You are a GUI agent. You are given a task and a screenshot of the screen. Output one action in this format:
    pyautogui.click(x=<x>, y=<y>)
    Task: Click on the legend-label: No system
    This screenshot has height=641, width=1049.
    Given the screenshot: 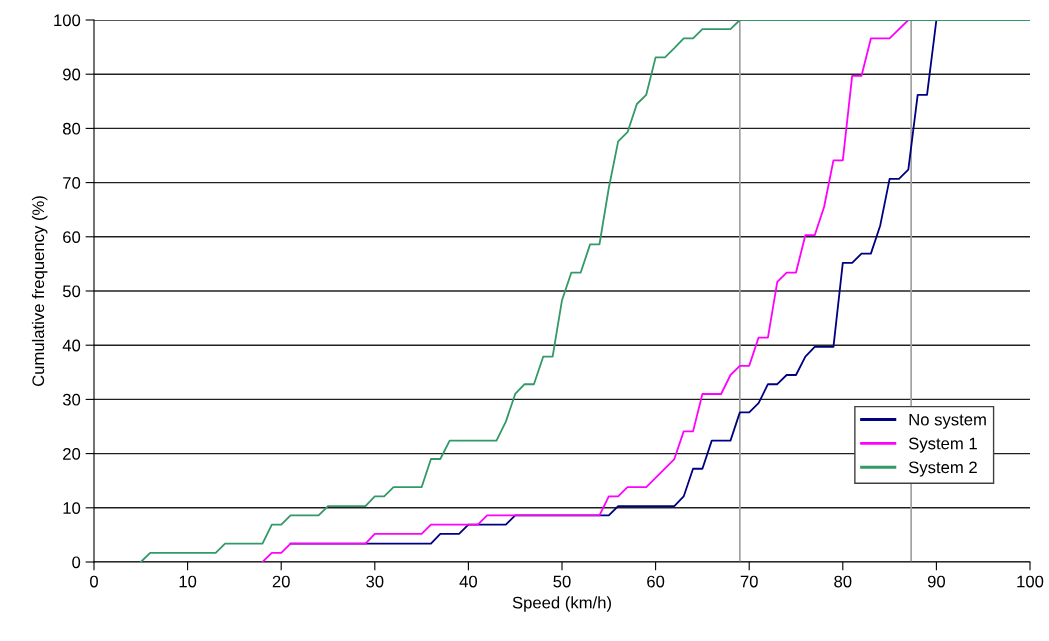 What is the action you would take?
    pyautogui.click(x=947, y=421)
    